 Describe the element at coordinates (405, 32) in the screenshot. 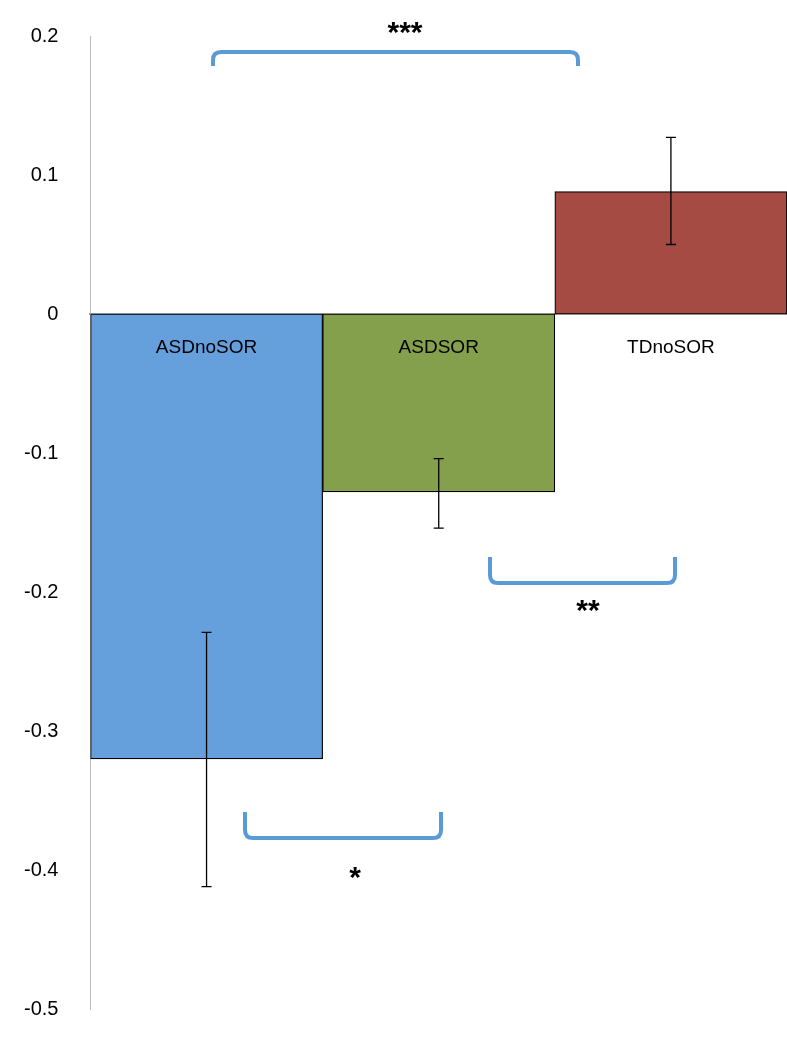

I see `annotation: ***` at that location.